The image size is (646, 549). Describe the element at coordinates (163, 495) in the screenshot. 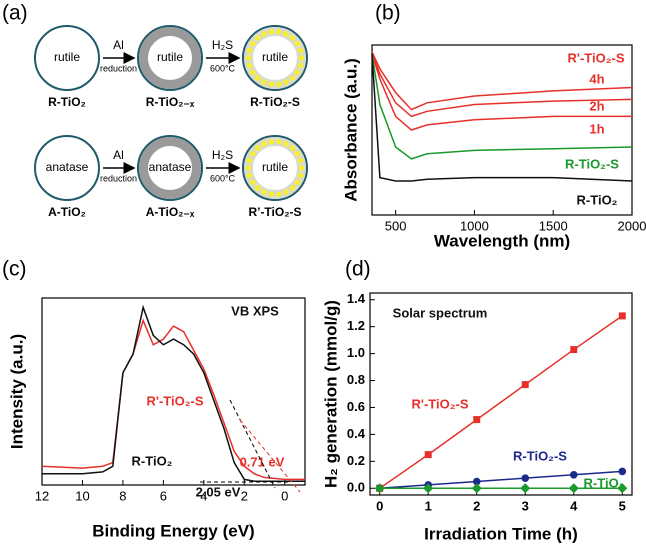

I see `x-tick-label: 6` at that location.